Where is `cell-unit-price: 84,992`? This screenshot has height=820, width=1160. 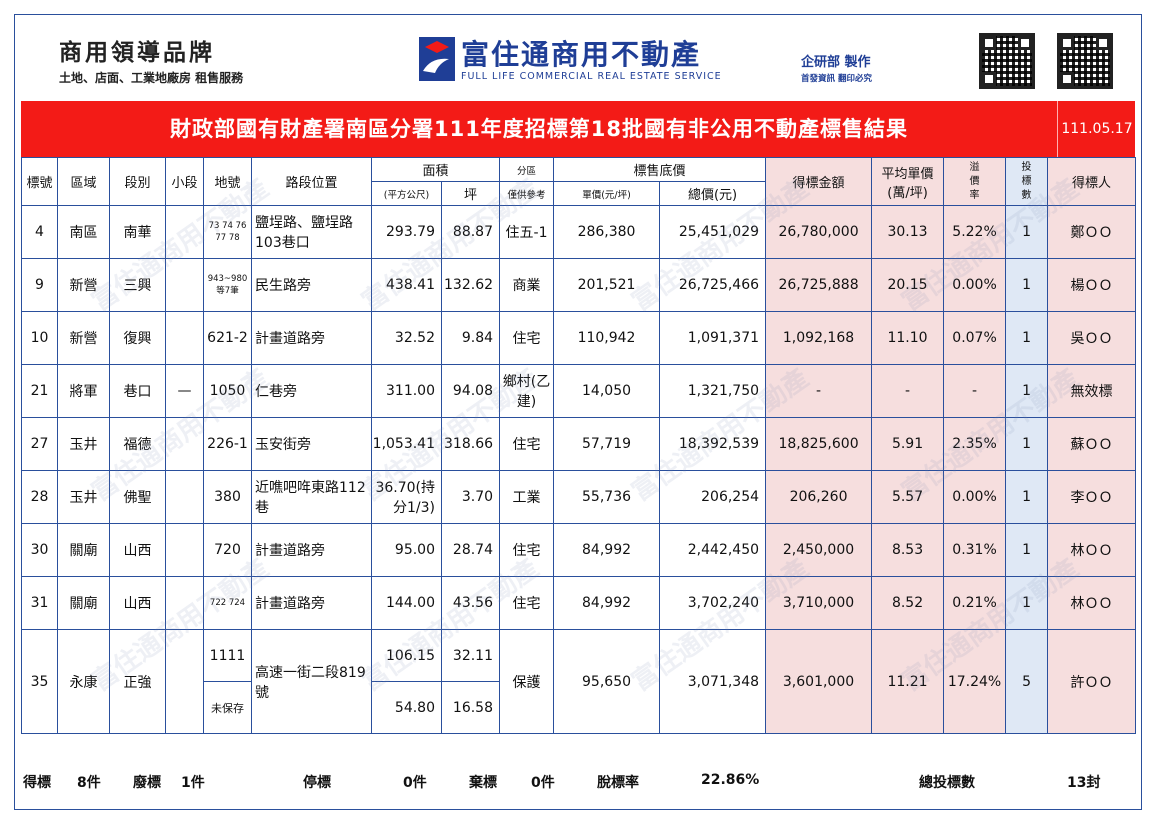
cell-unit-price: 84,992 is located at coordinates (607, 603).